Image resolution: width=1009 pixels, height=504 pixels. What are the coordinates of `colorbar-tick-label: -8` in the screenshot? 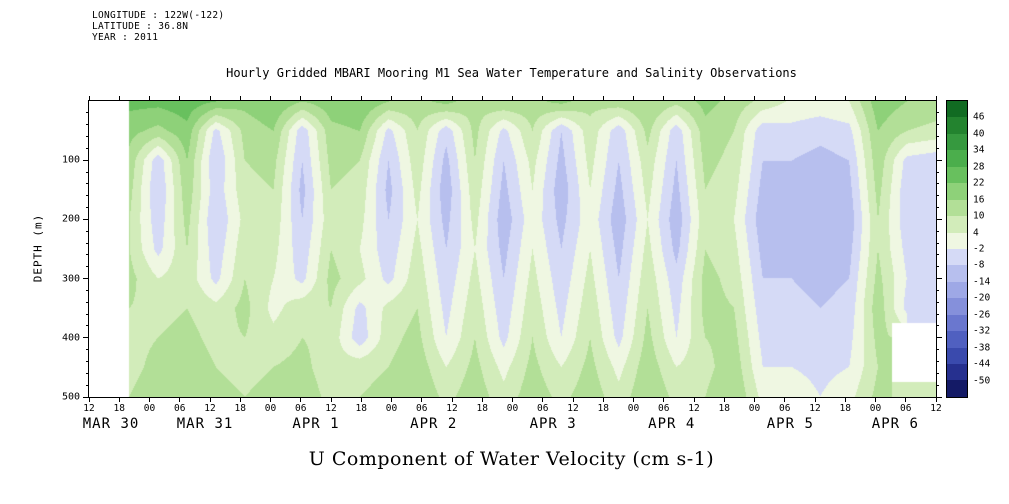 It's located at (979, 265).